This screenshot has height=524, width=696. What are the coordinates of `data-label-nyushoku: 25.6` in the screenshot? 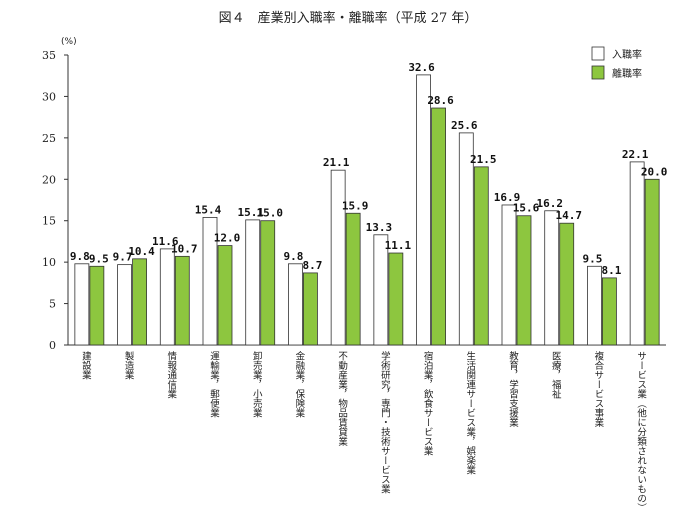 It's located at (464, 125).